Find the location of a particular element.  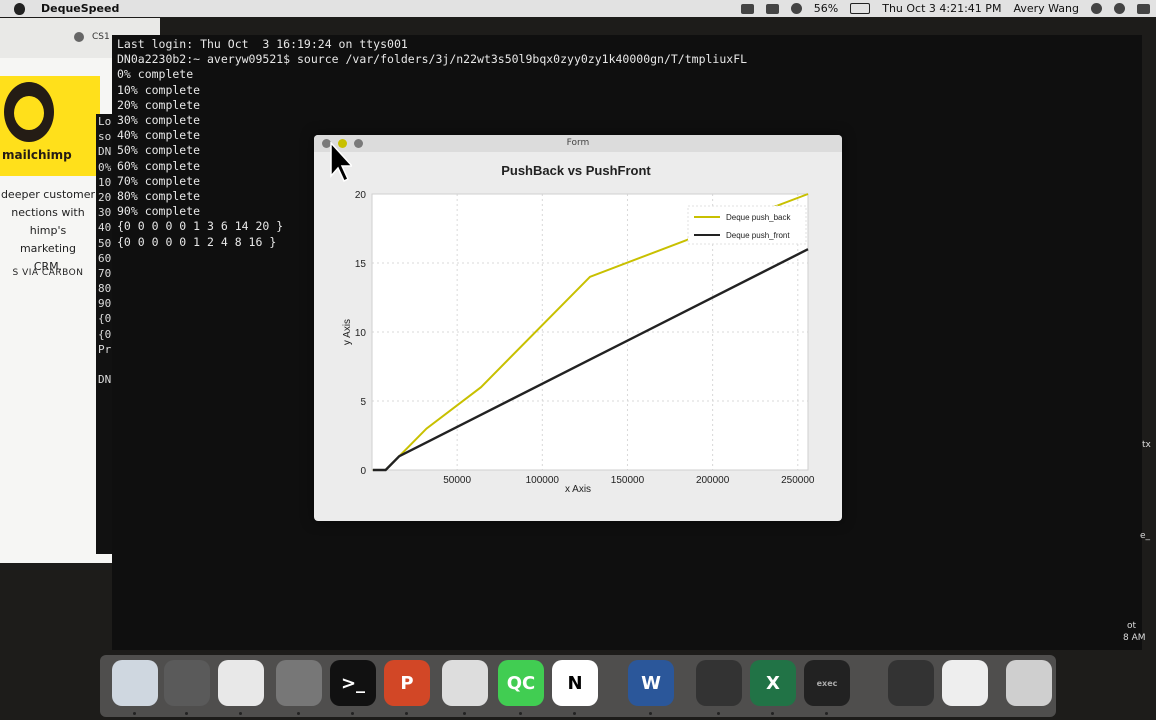

trash-icon is located at coordinates (1029, 683).